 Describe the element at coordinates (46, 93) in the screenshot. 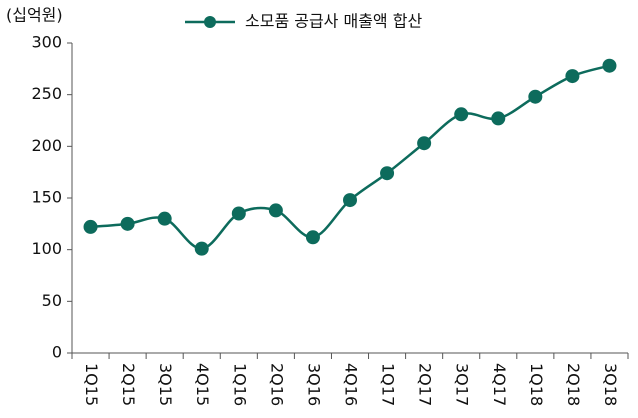

I see `y-tick-label: 250` at that location.